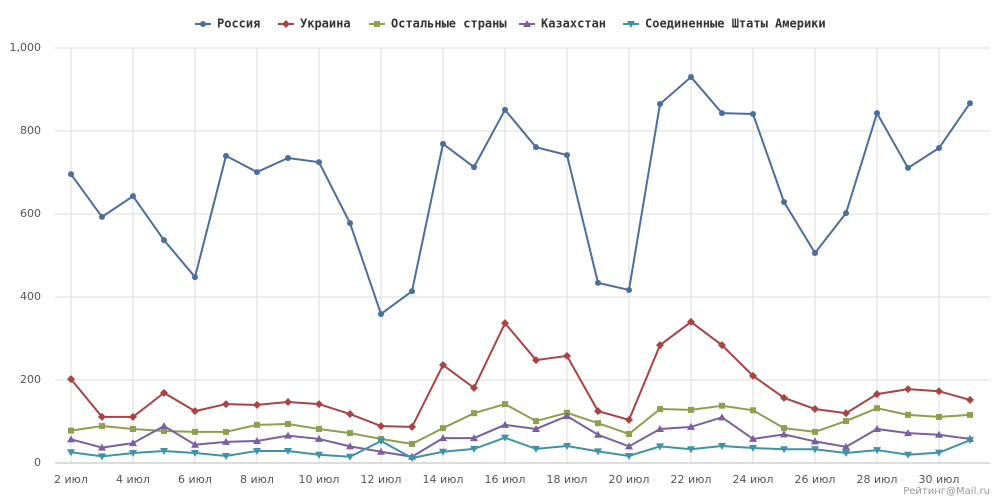 Image resolution: width=1000 pixels, height=500 pixels. Describe the element at coordinates (877, 479) in the screenshot. I see `x-tick-label: 28 июл` at that location.